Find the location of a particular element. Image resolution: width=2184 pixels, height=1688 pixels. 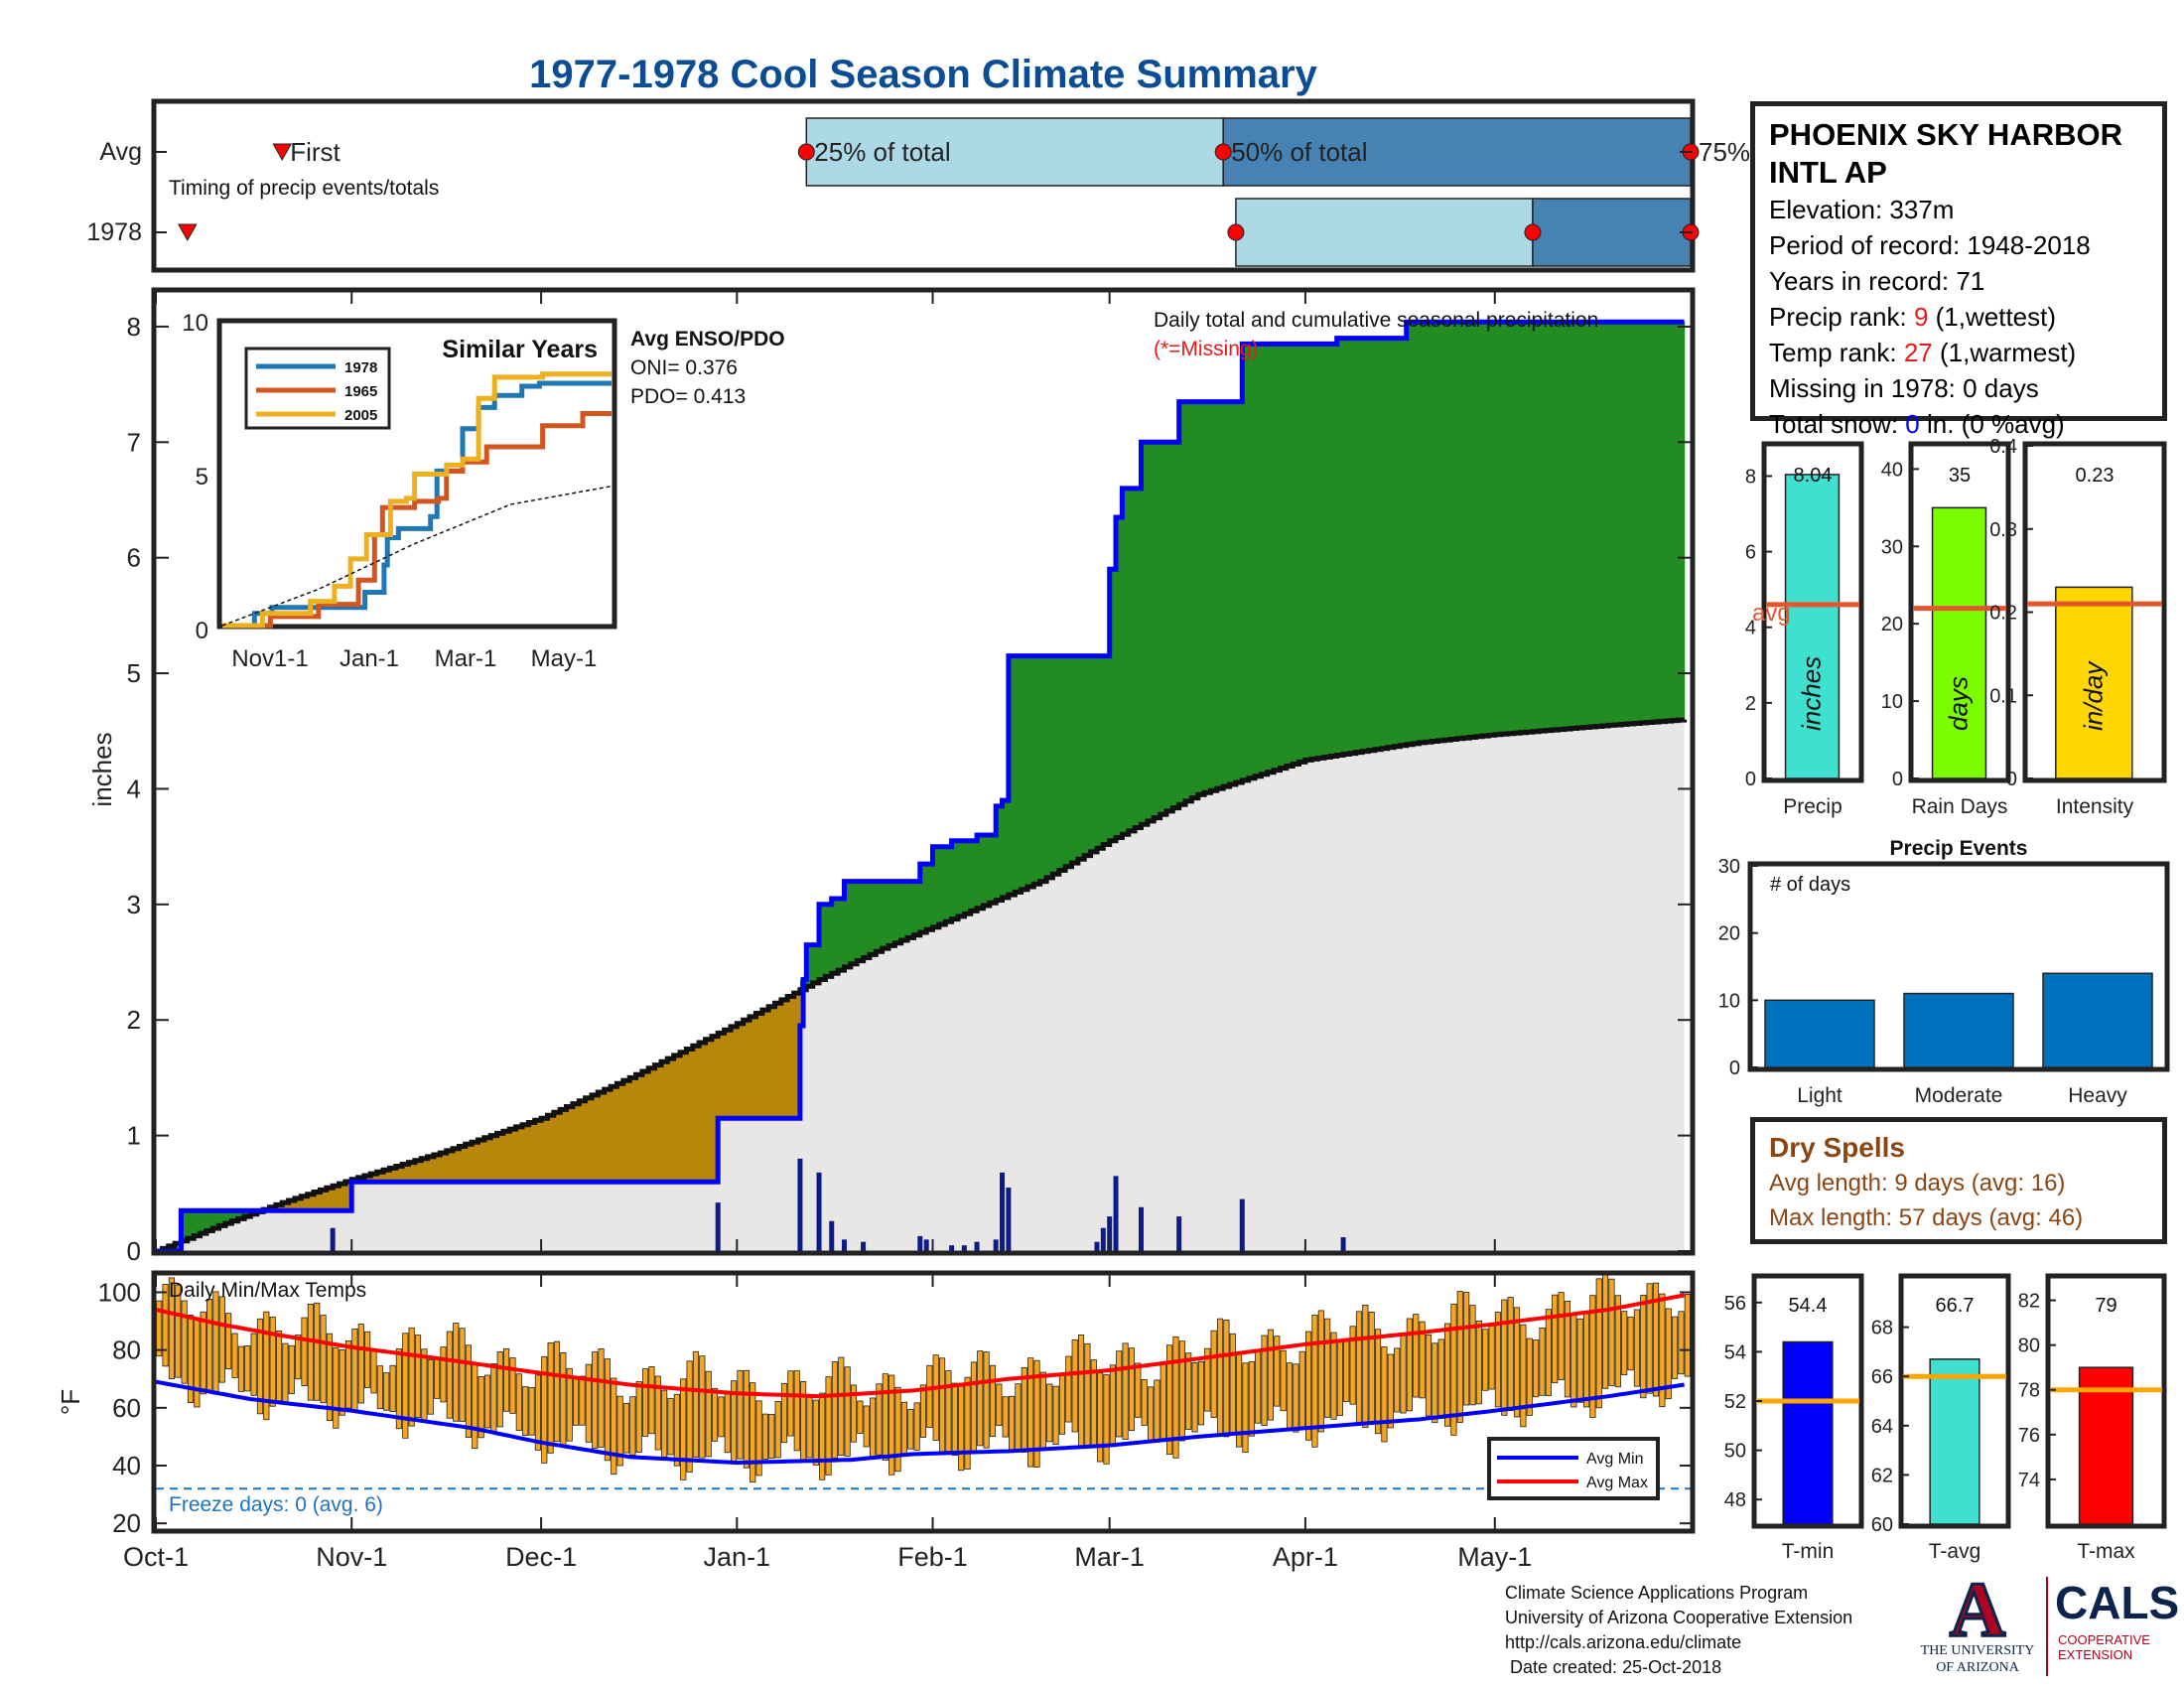

events-title: Precip Events is located at coordinates (1959, 848).